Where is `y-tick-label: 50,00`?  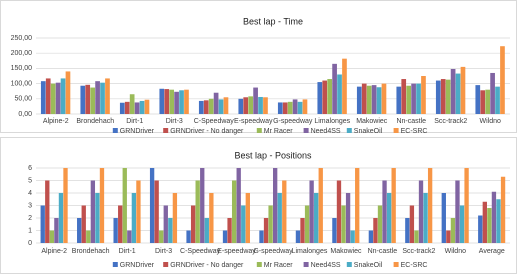 y-tick-label: 50,00 is located at coordinates (23, 99).